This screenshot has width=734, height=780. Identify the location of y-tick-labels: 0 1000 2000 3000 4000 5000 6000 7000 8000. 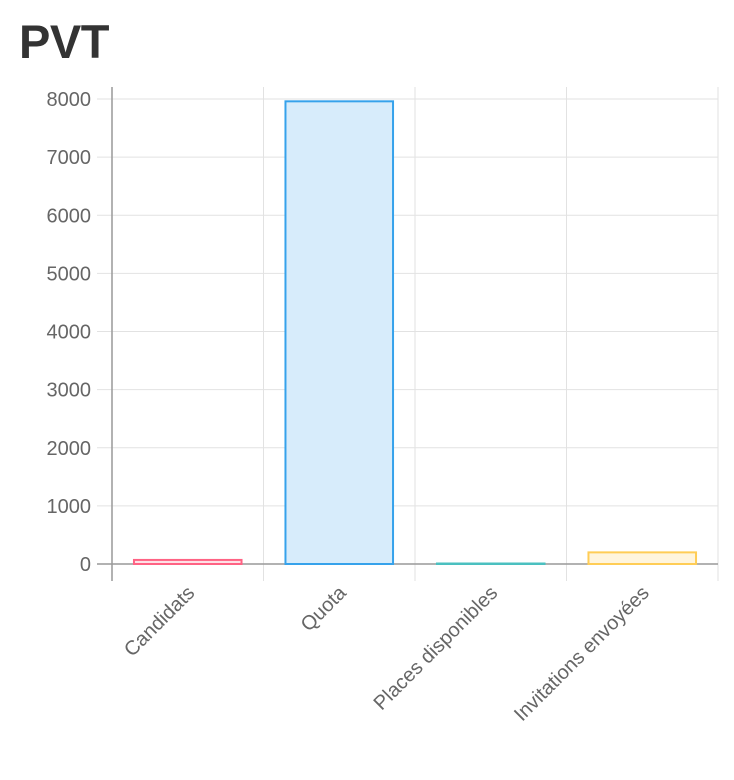
(69, 332).